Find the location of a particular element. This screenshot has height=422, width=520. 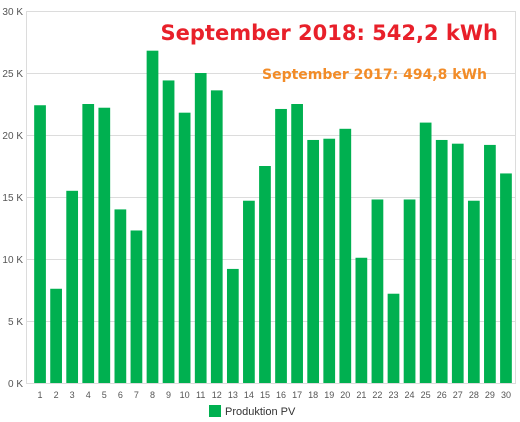

x-tick-label: 29 is located at coordinates (490, 395).